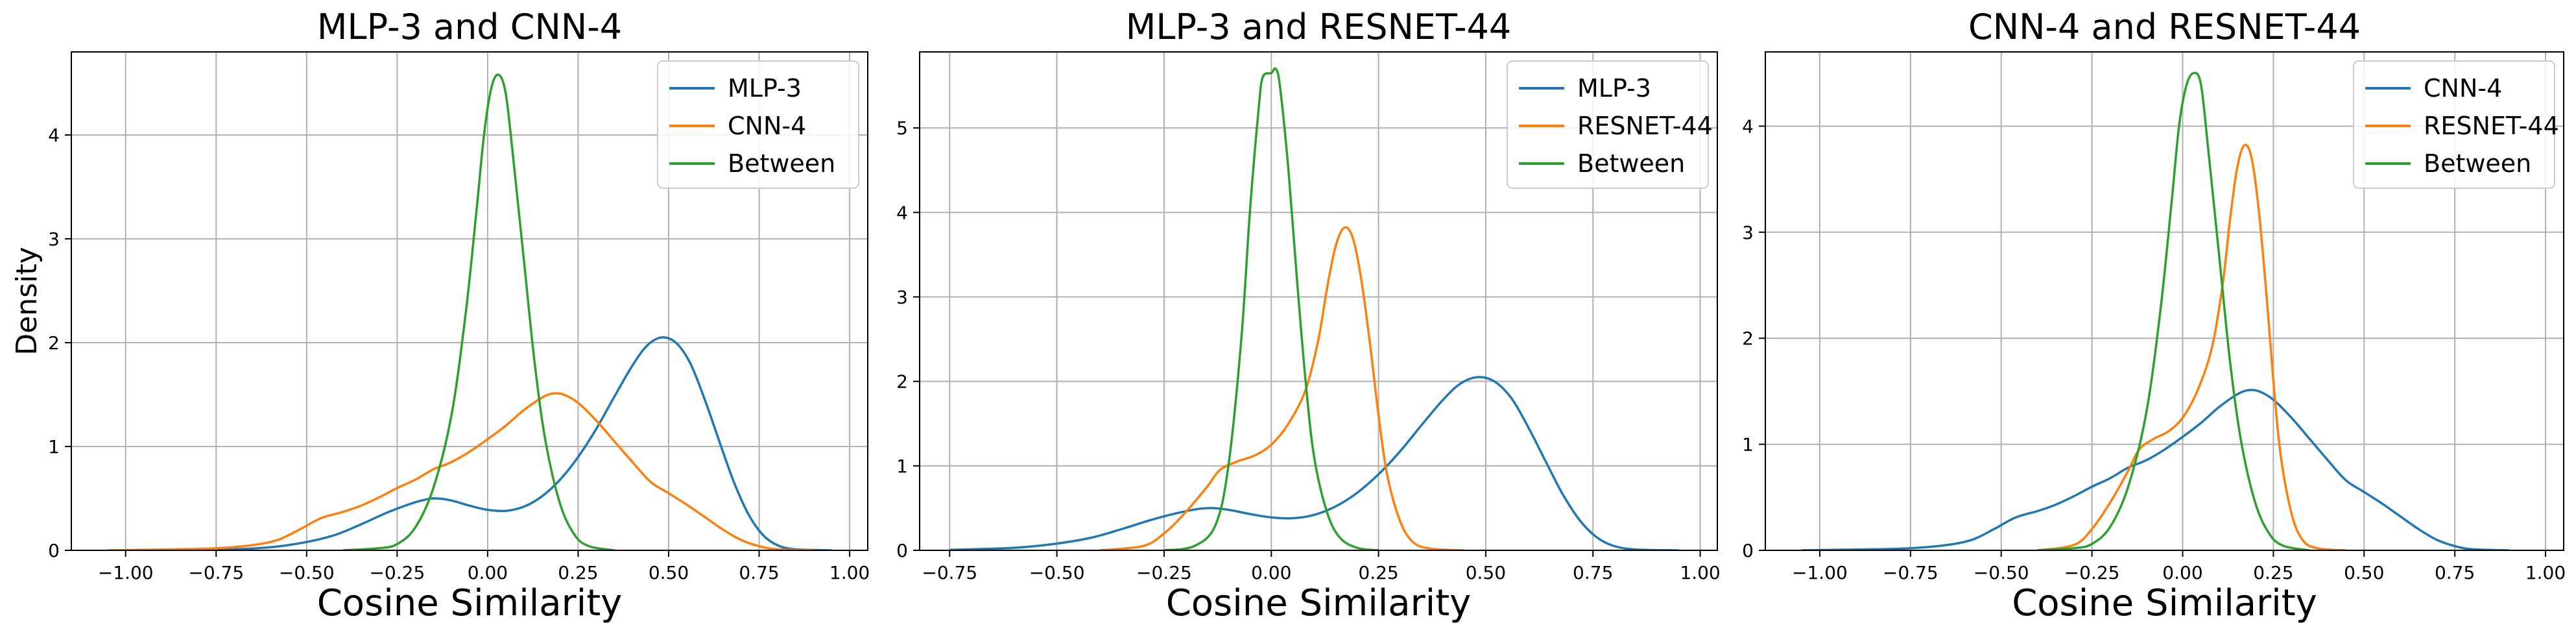 The width and height of the screenshot is (2576, 636). I want to click on legend: MLP-3 RESNET-44 Between, so click(1610, 124).